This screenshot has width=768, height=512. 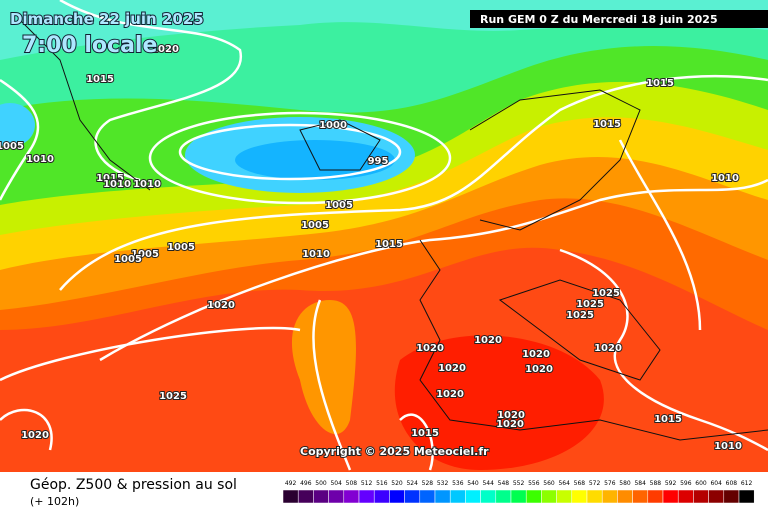 I want to click on copyright: Copyright © 2025 Meteociel.fr, so click(x=394, y=451).